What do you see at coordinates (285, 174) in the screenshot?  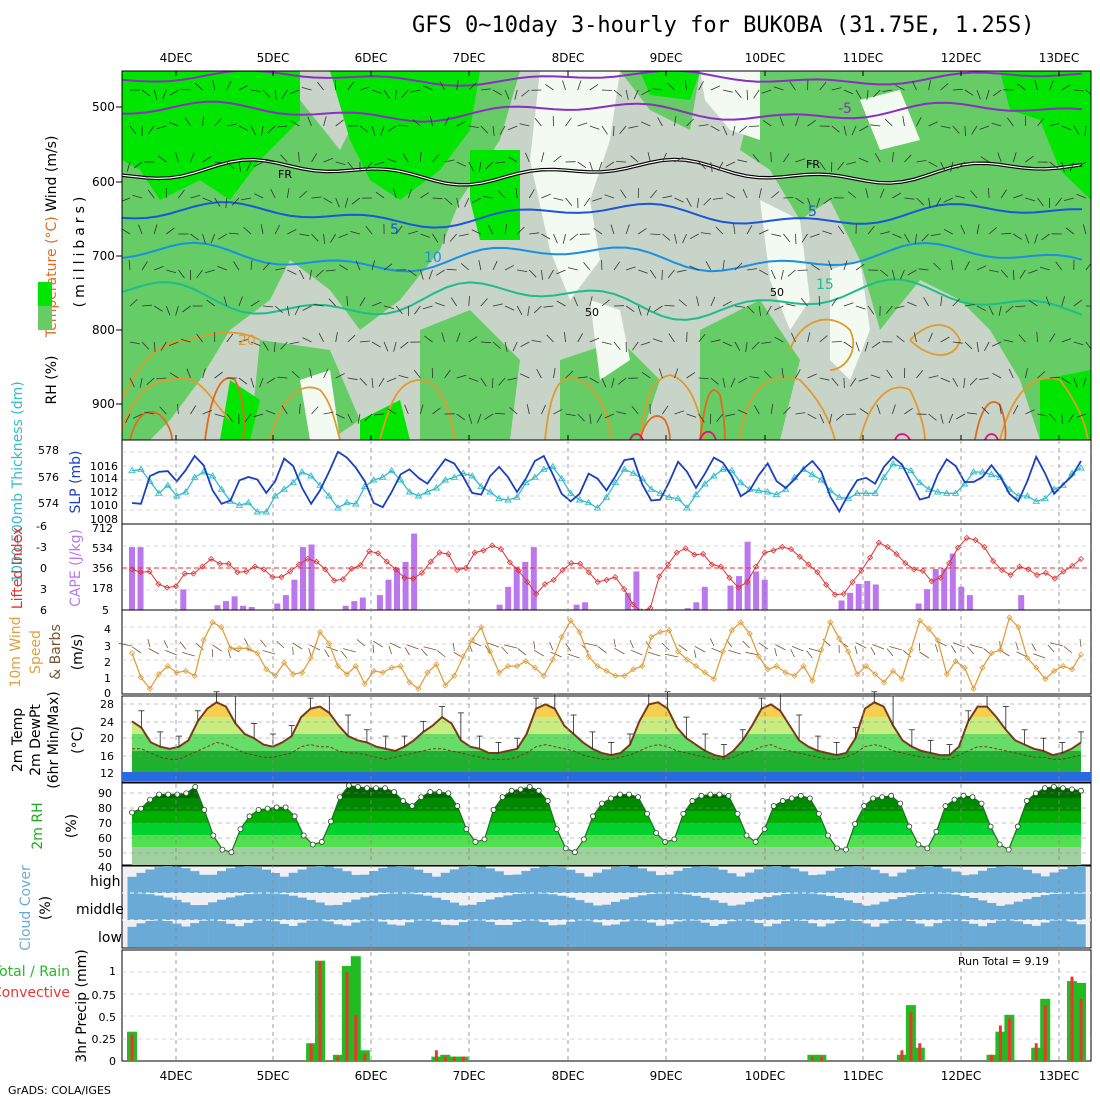 I see `contour-label-fr-1: FR` at bounding box center [285, 174].